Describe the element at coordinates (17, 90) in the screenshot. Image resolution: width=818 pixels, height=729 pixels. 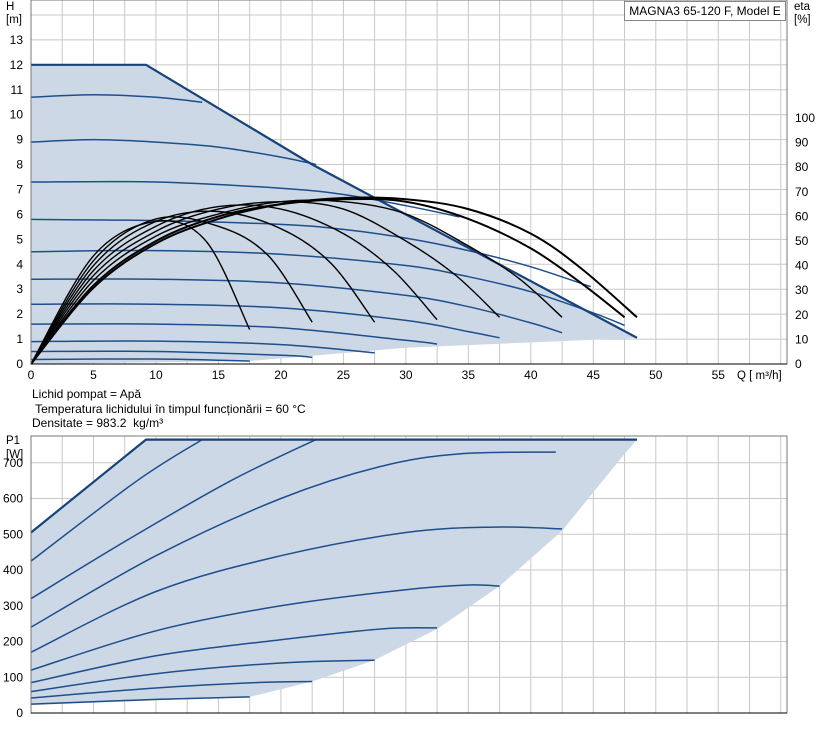
I see `head-y-tick-label: 11` at that location.